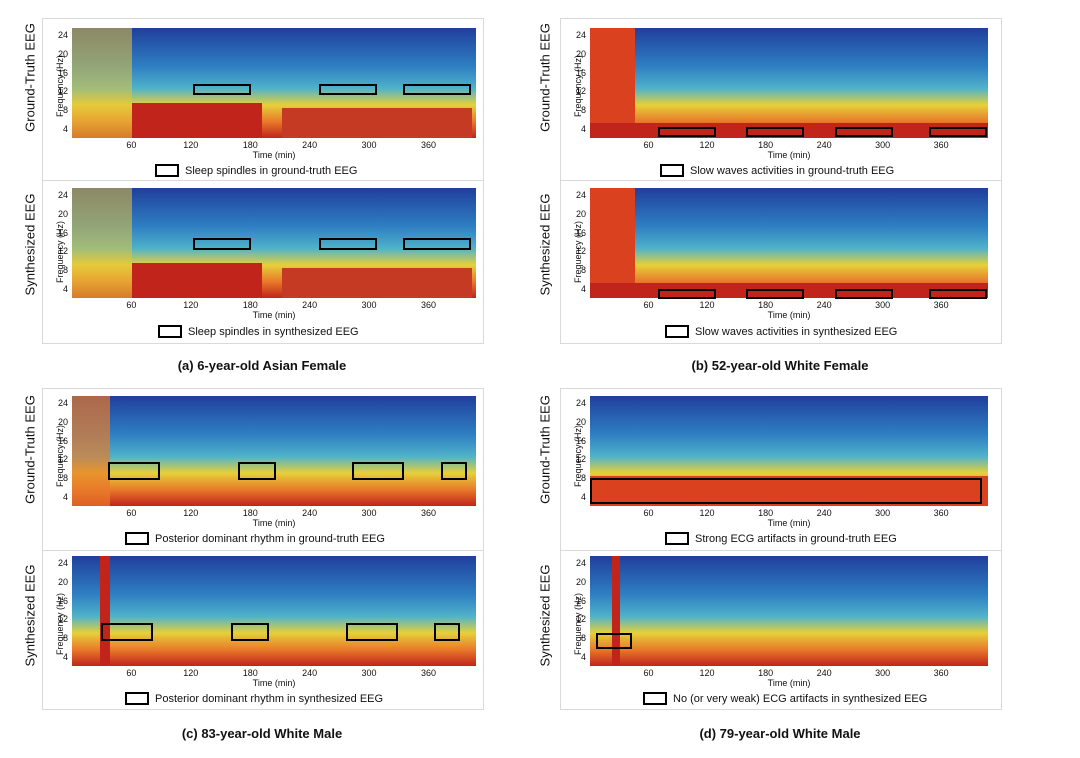 The width and height of the screenshot is (1080, 758). I want to click on row-label: Ground-Truth EEG, so click(30, 449).